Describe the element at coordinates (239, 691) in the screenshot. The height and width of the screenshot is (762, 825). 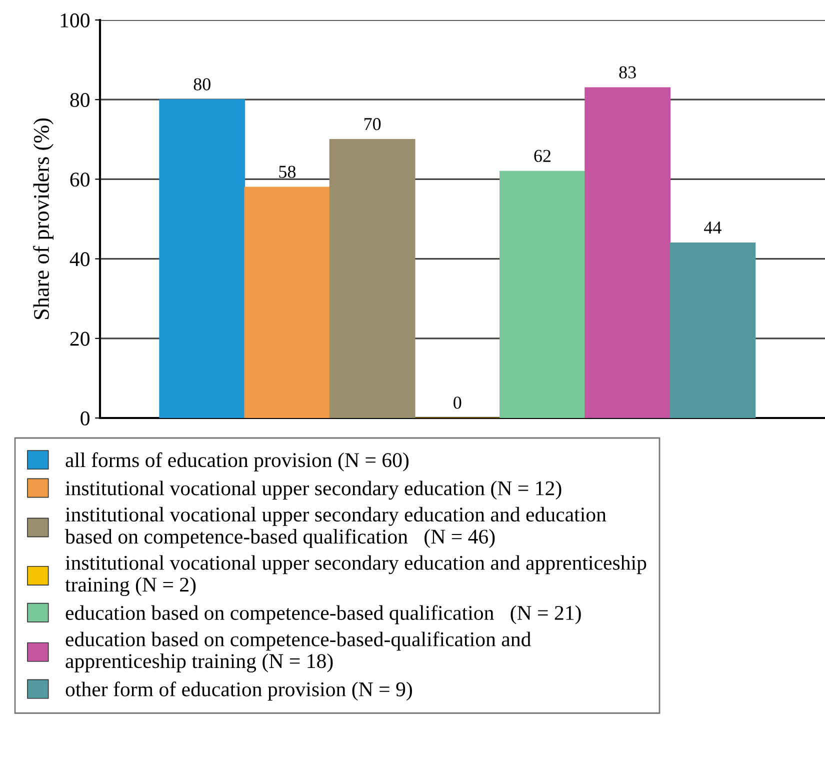
I see `legend-label: other form of education provision (N = 9)` at that location.